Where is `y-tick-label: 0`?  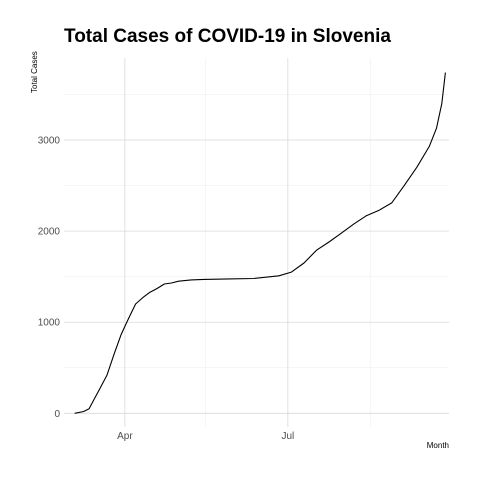
y-tick-label: 0 is located at coordinates (57, 414).